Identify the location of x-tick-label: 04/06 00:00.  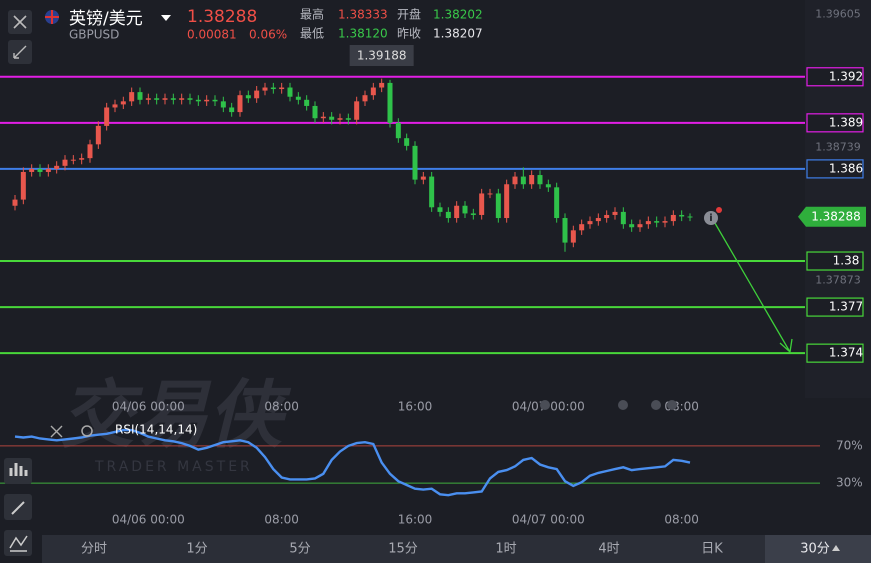
(148, 520).